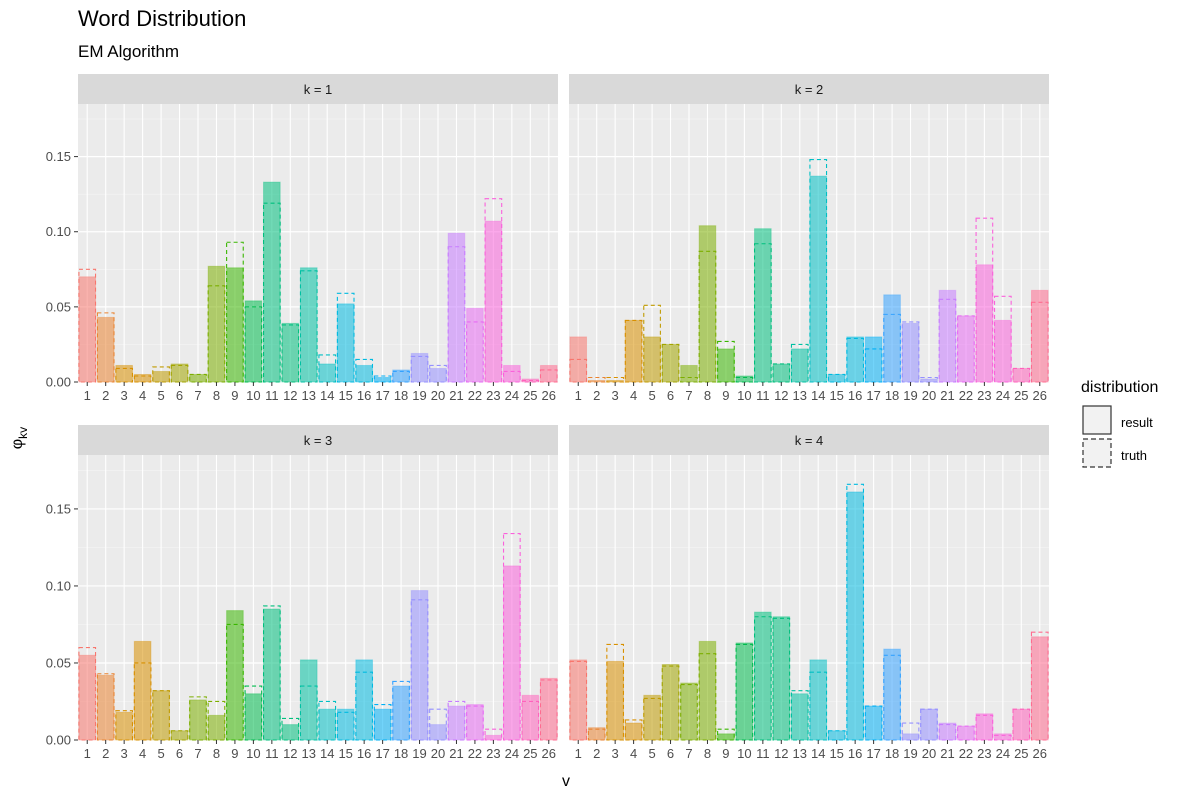 The width and height of the screenshot is (1200, 800). Describe the element at coordinates (1003, 351) in the screenshot. I see `bar-result-v24` at that location.